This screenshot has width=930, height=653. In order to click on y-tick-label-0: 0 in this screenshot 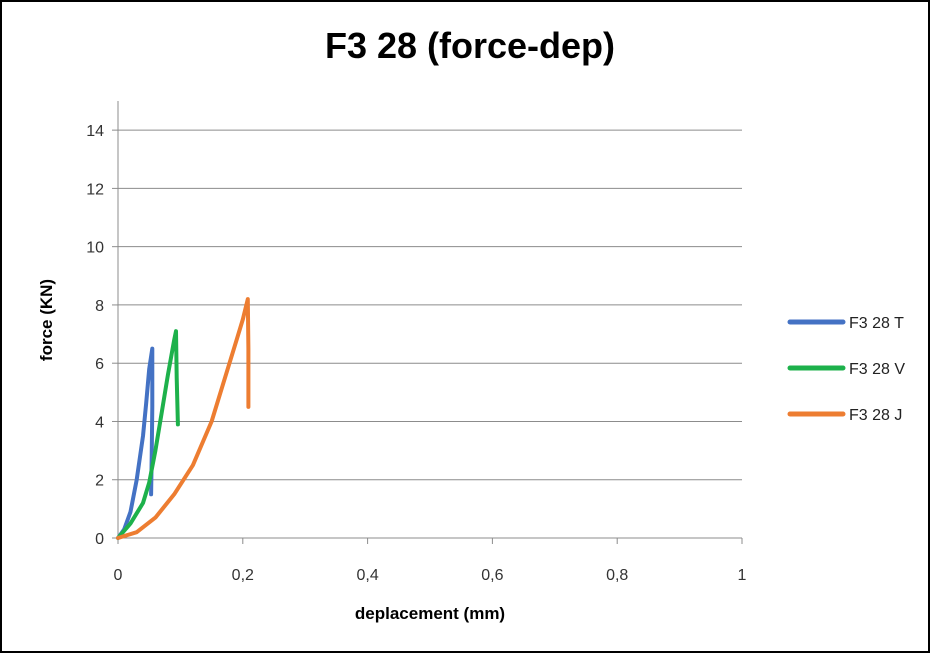, I will do `click(99, 539)`.